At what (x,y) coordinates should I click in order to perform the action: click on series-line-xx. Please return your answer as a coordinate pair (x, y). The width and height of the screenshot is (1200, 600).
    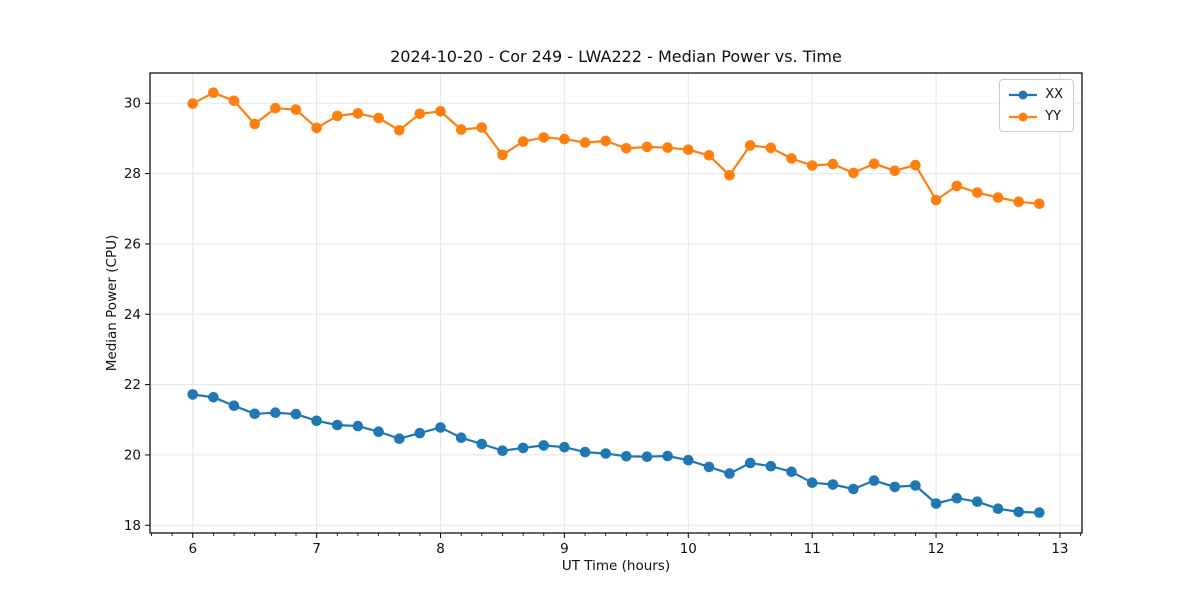
    Looking at the image, I should click on (616, 453).